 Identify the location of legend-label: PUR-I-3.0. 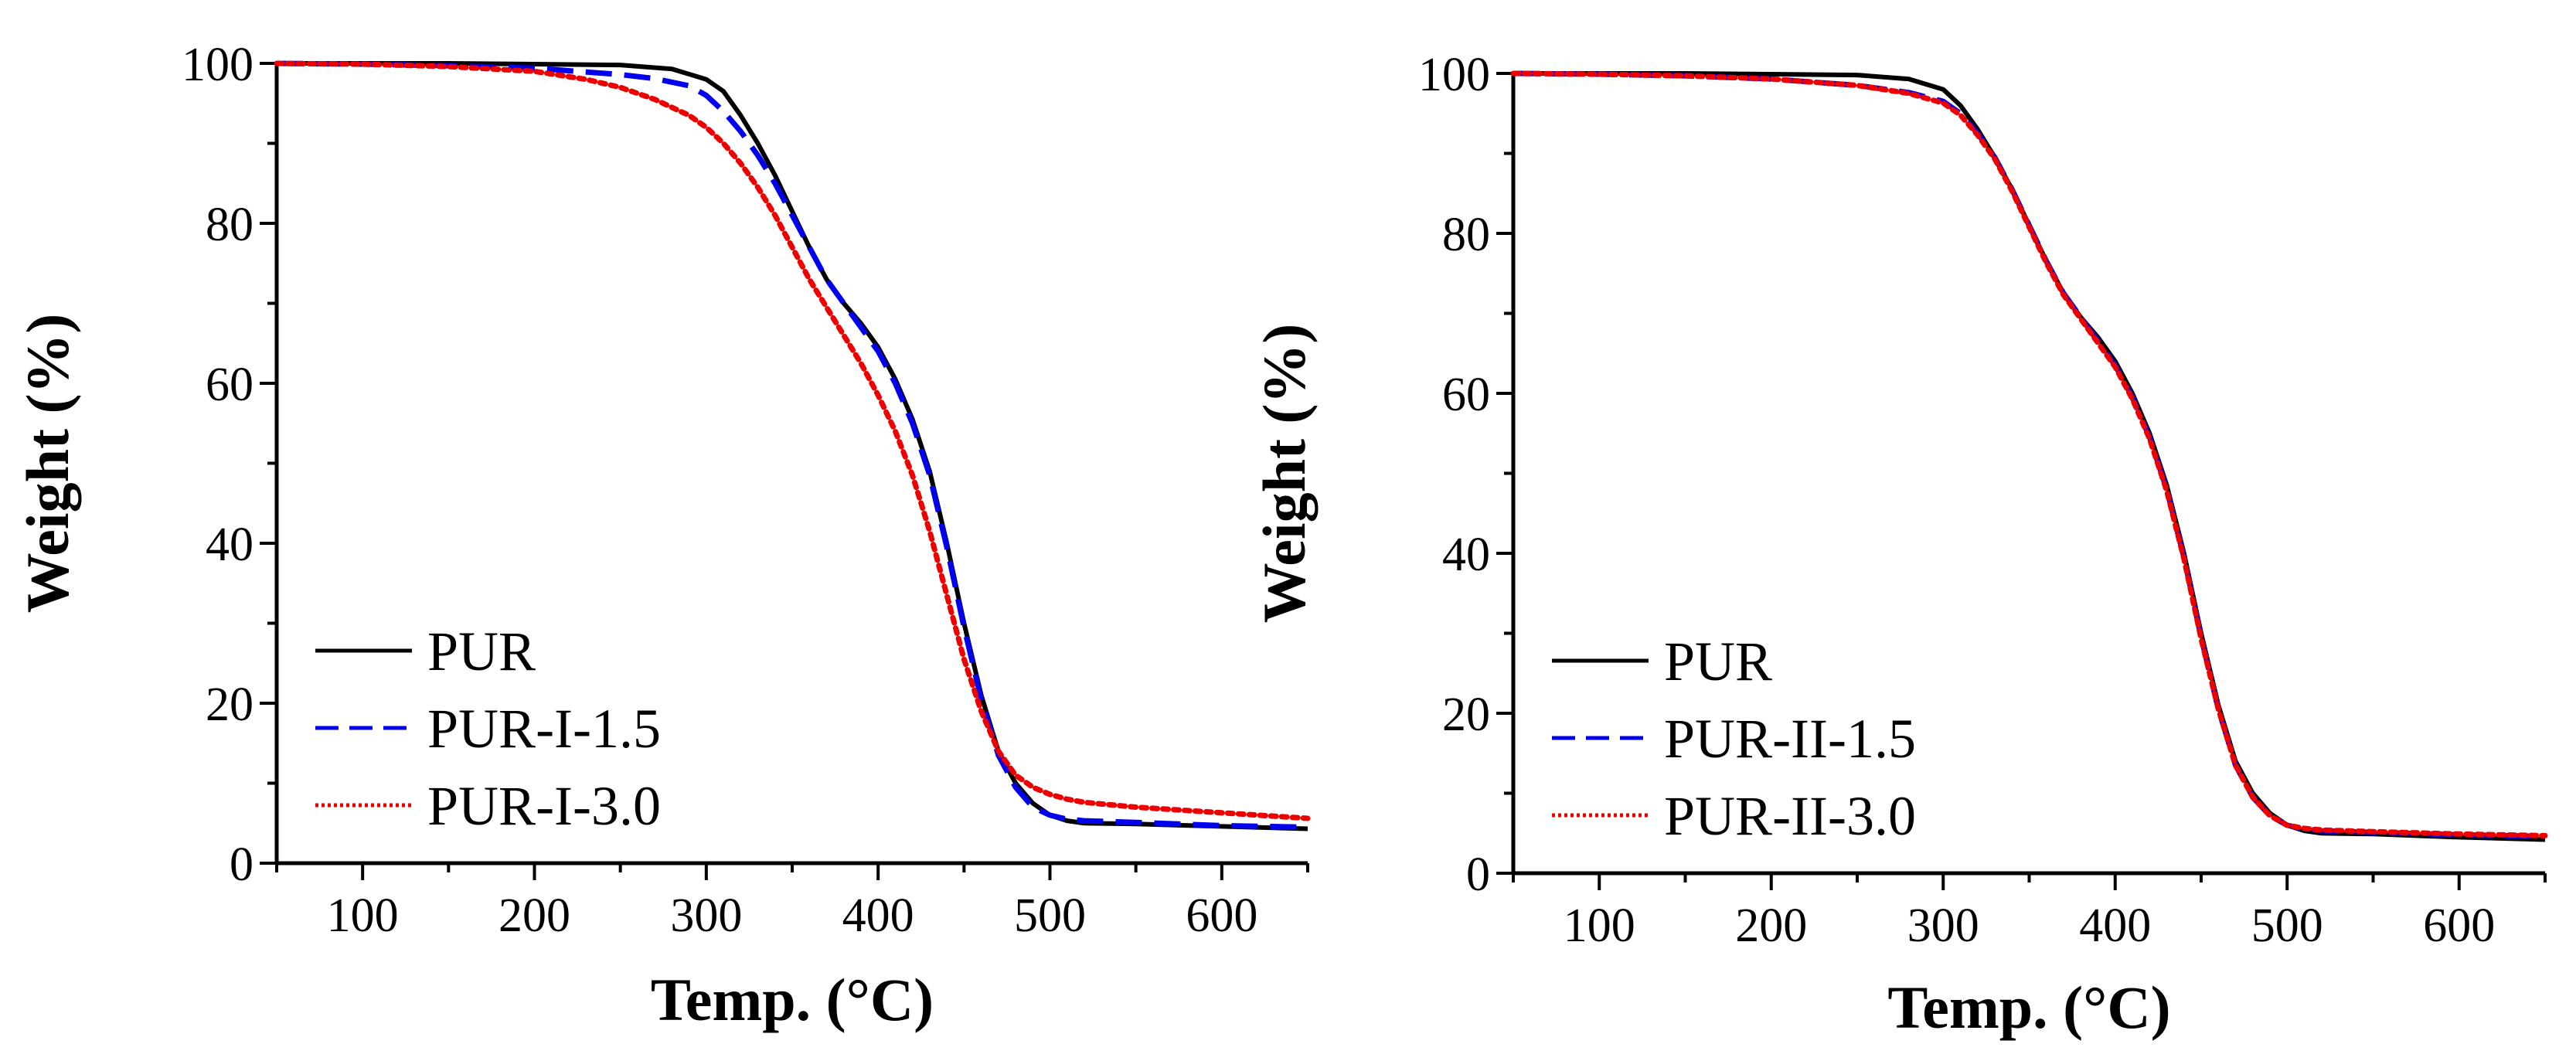
(544, 806).